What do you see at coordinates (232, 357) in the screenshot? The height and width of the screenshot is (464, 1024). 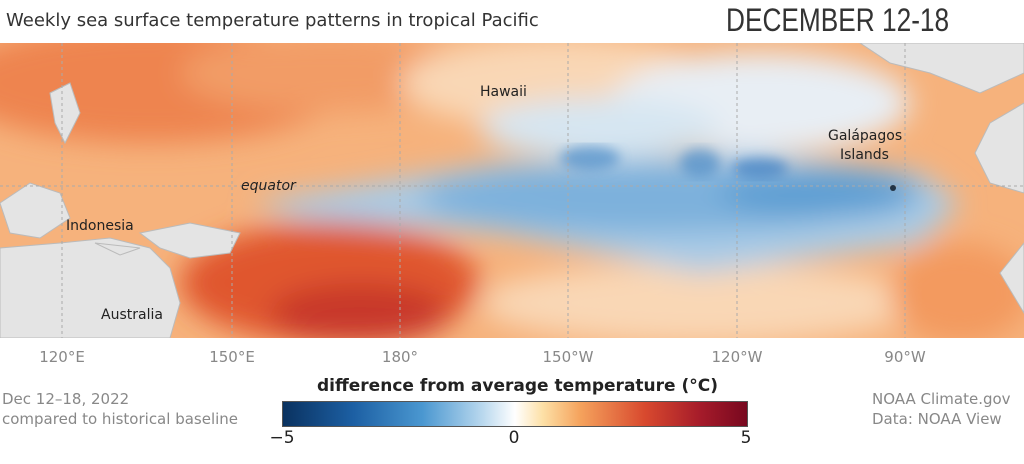 I see `tick-150e: 150°E` at bounding box center [232, 357].